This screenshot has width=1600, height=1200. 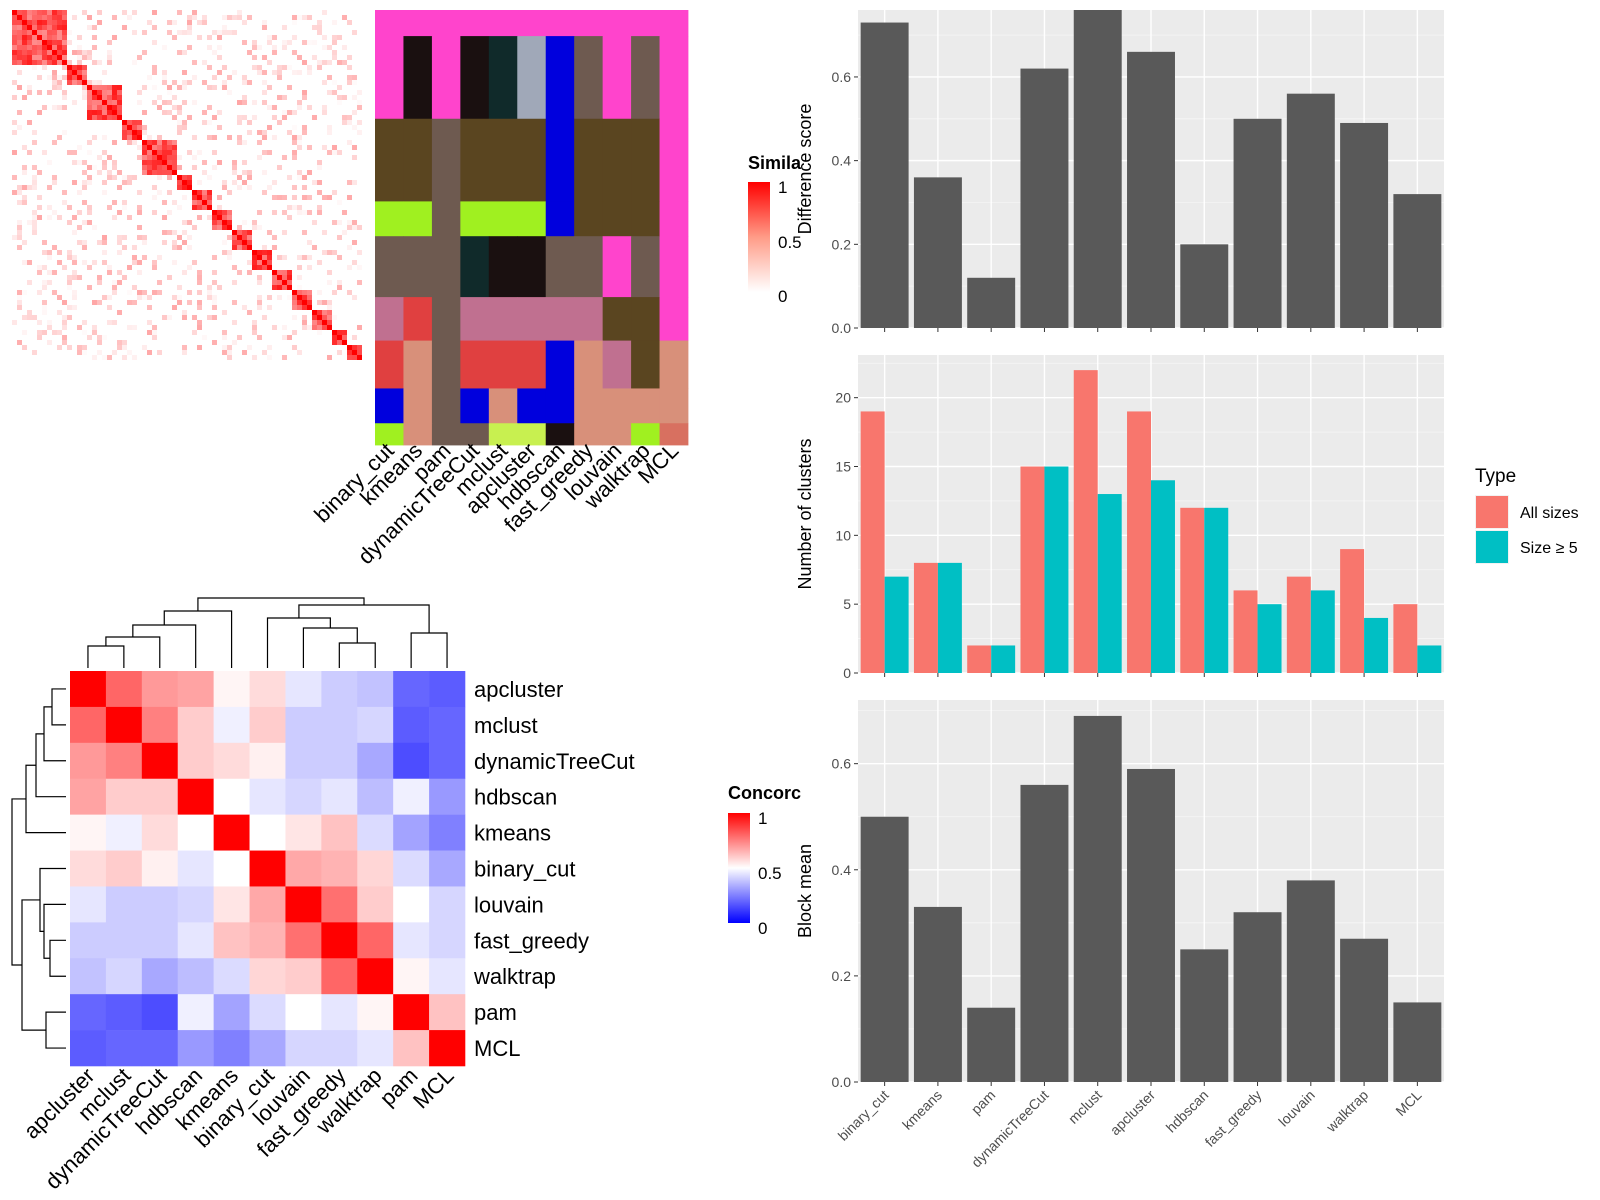 I want to click on bar-all-sizes, so click(x=1298, y=624).